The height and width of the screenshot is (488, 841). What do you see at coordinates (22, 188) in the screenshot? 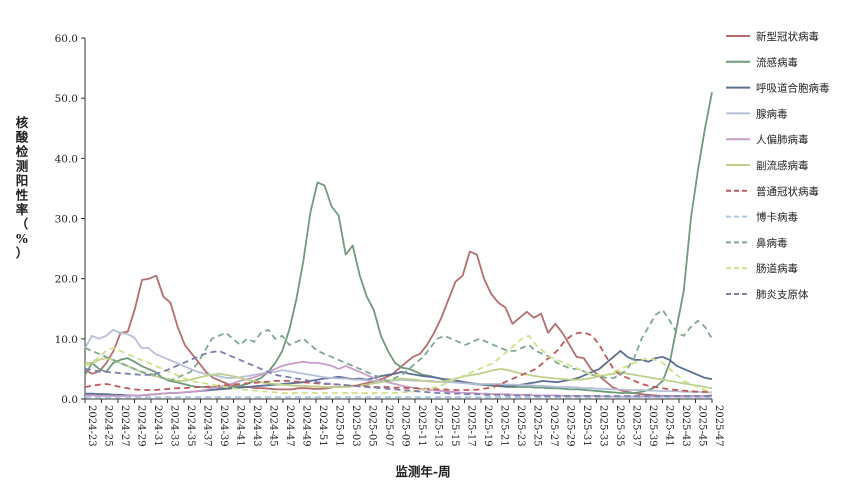
I see `y-axis-label: 核酸检测阳性率（%）` at bounding box center [22, 188].